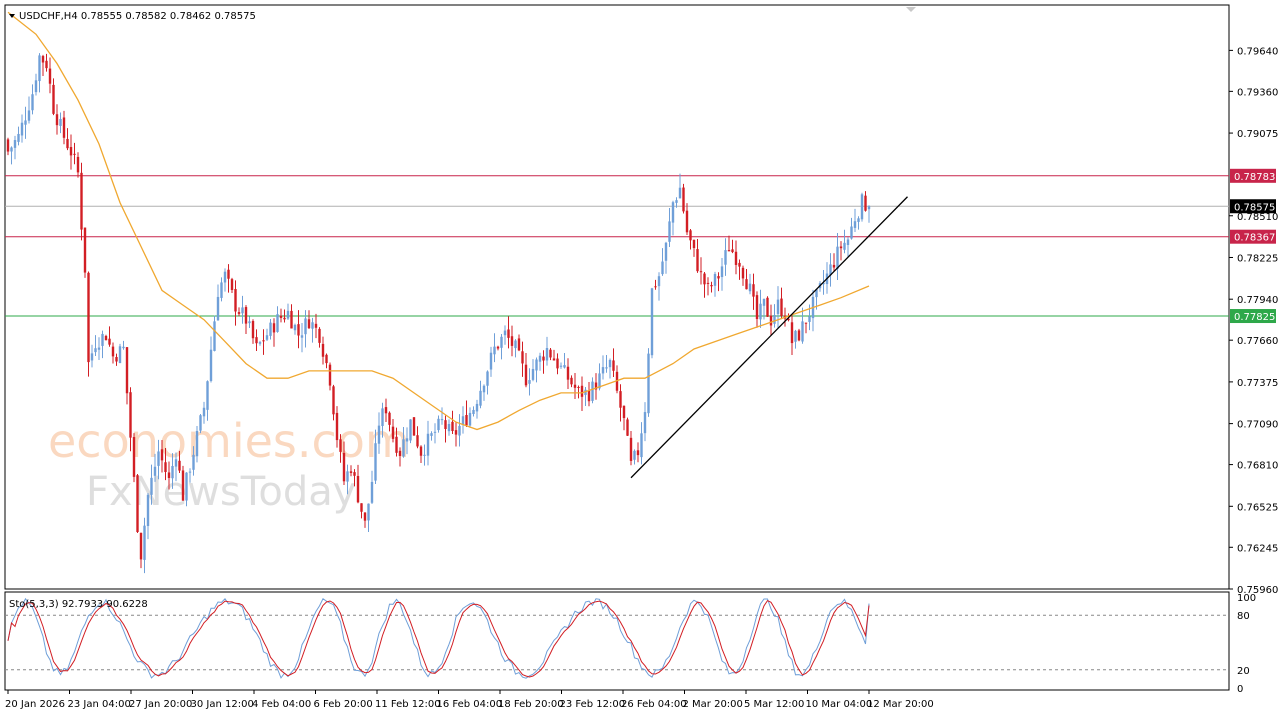 Image resolution: width=1280 pixels, height=720 pixels. Describe the element at coordinates (1253, 175) in the screenshot. I see `price-tag-bg` at that location.